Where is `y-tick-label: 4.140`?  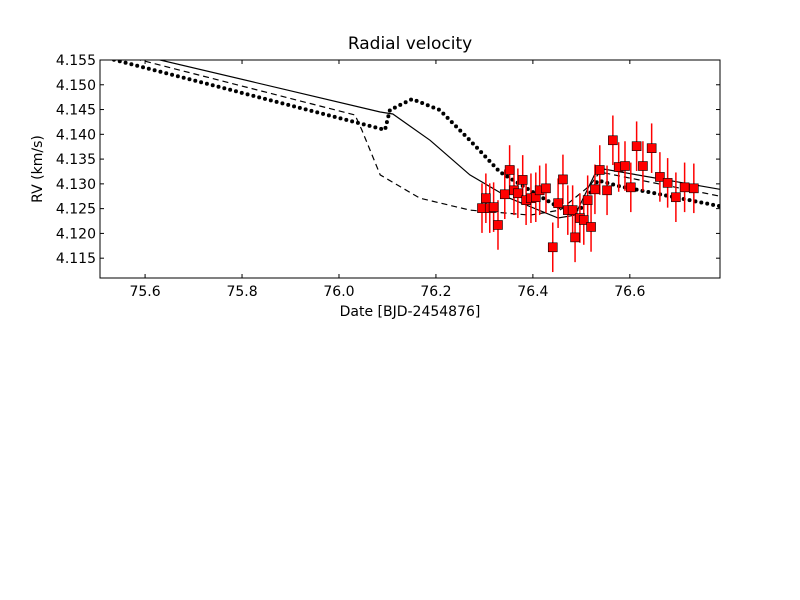
y-tick-label: 4.140 is located at coordinates (76, 135).